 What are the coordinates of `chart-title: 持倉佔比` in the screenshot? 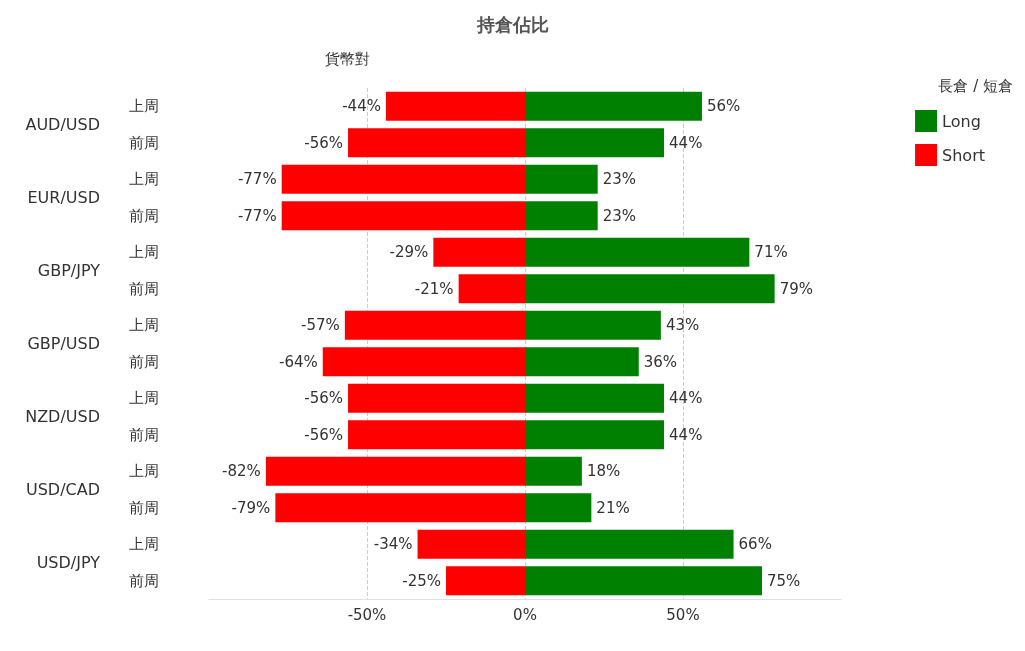 It's located at (512, 24).